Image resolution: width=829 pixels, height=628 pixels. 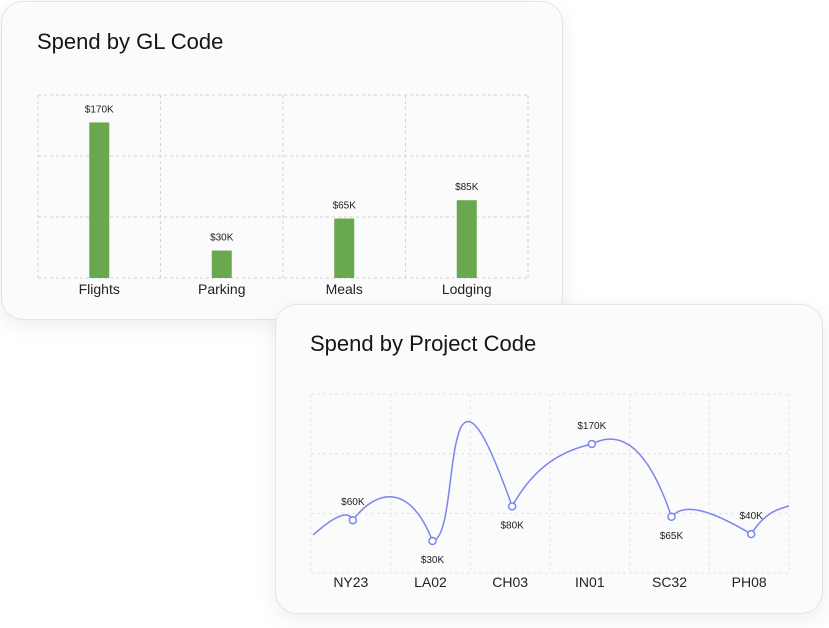 What do you see at coordinates (350, 582) in the screenshot?
I see `x-tick-label: NY23` at bounding box center [350, 582].